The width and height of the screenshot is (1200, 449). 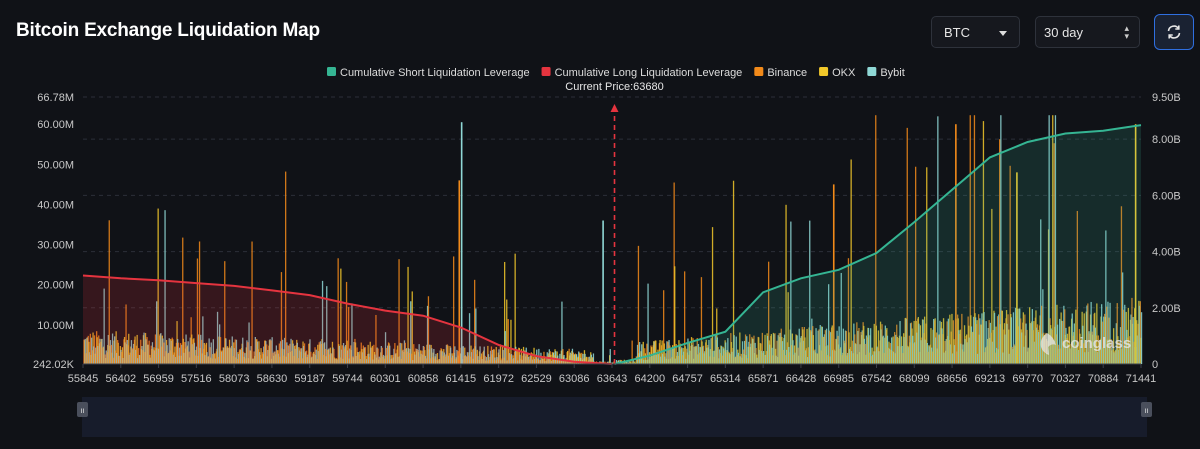 I want to click on range-scroller: ıı ıı, so click(x=614, y=417).